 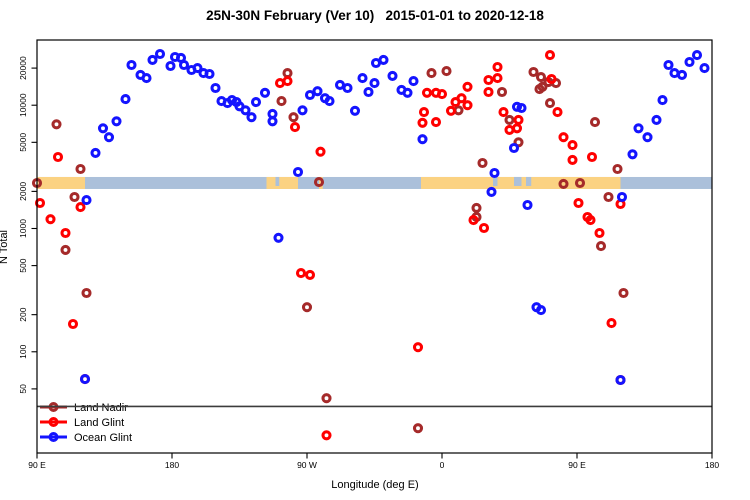 I want to click on x-axis-label: Longitude (deg E), so click(x=375, y=485).